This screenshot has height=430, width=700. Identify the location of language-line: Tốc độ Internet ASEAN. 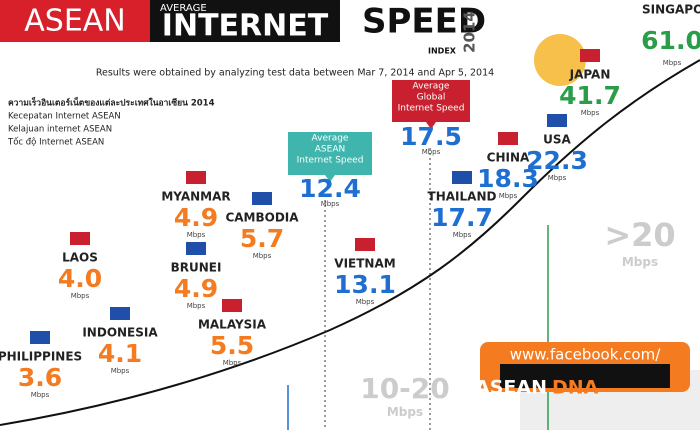
(55, 142).